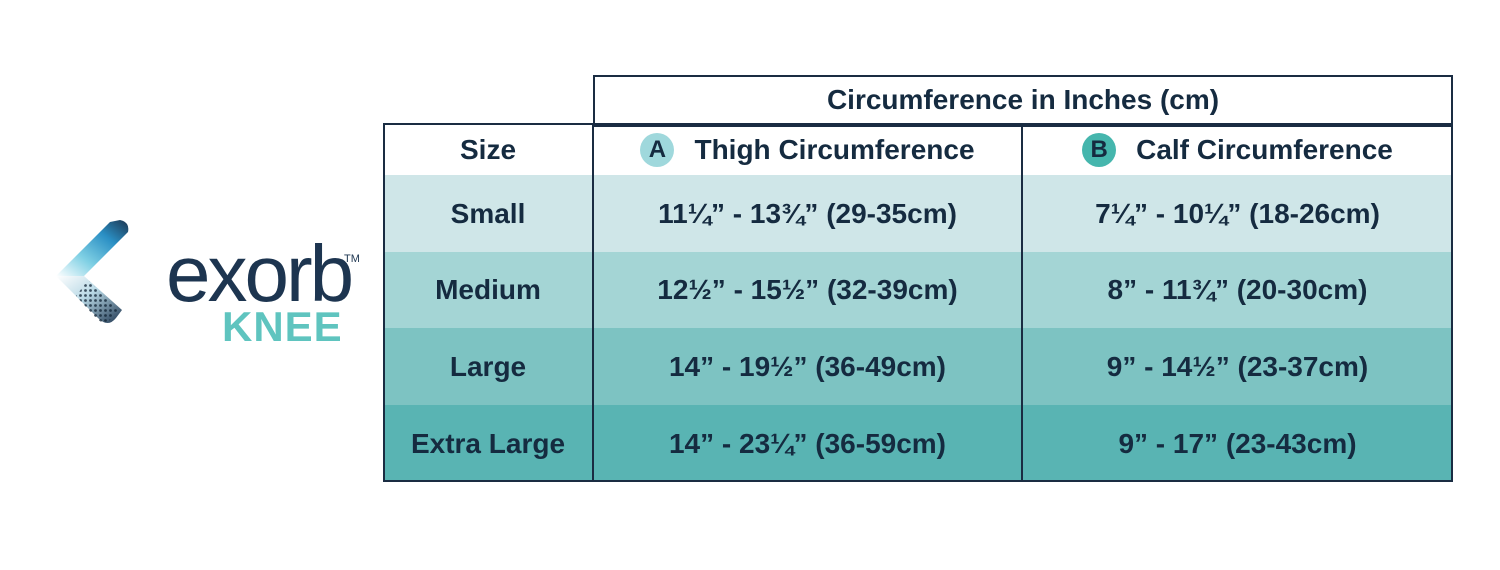 The image size is (1500, 570). Describe the element at coordinates (1237, 213) in the screenshot. I see `table-cell-calf: 7¼” - 10¼” (18-26cm)` at that location.